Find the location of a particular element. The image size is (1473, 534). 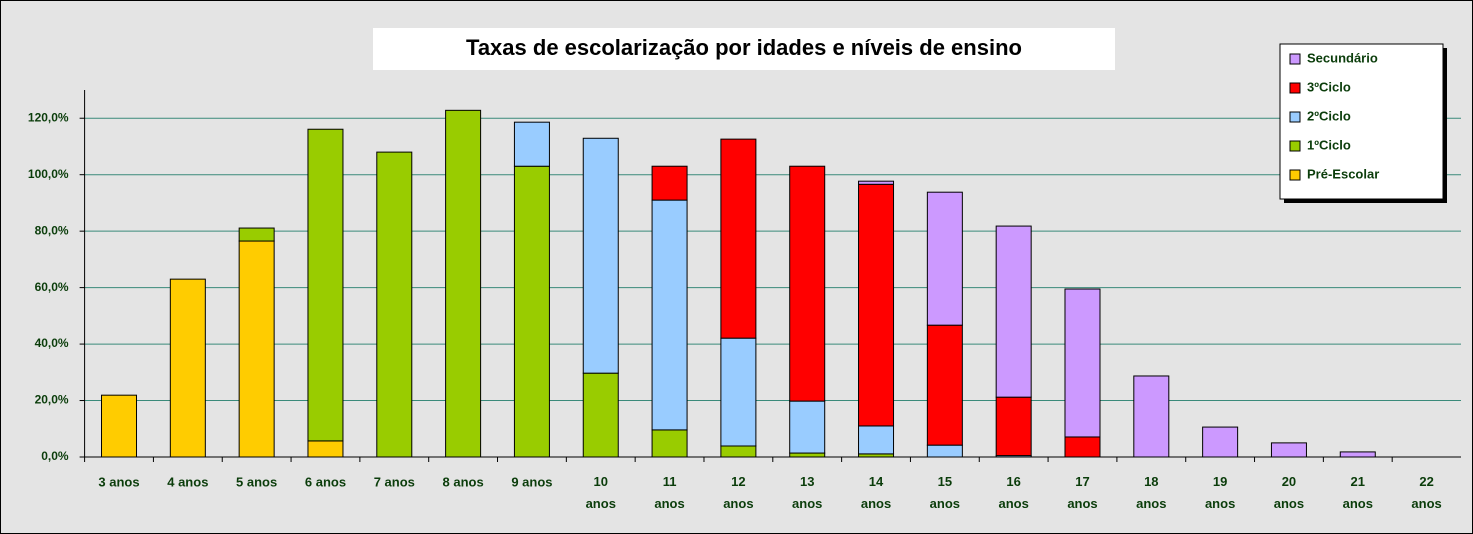

y-tick-label: 60,0% is located at coordinates (52, 287).